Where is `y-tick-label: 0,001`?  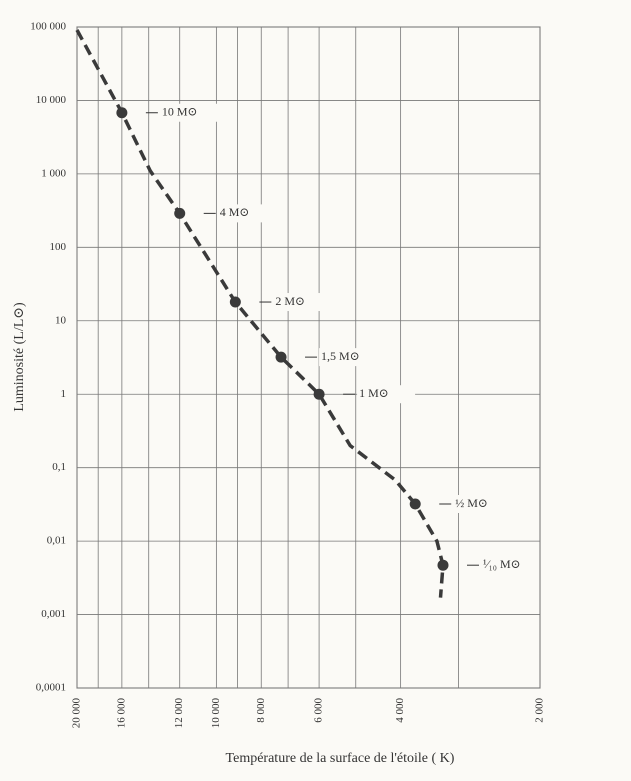
y-tick-label: 0,001 is located at coordinates (53, 614).